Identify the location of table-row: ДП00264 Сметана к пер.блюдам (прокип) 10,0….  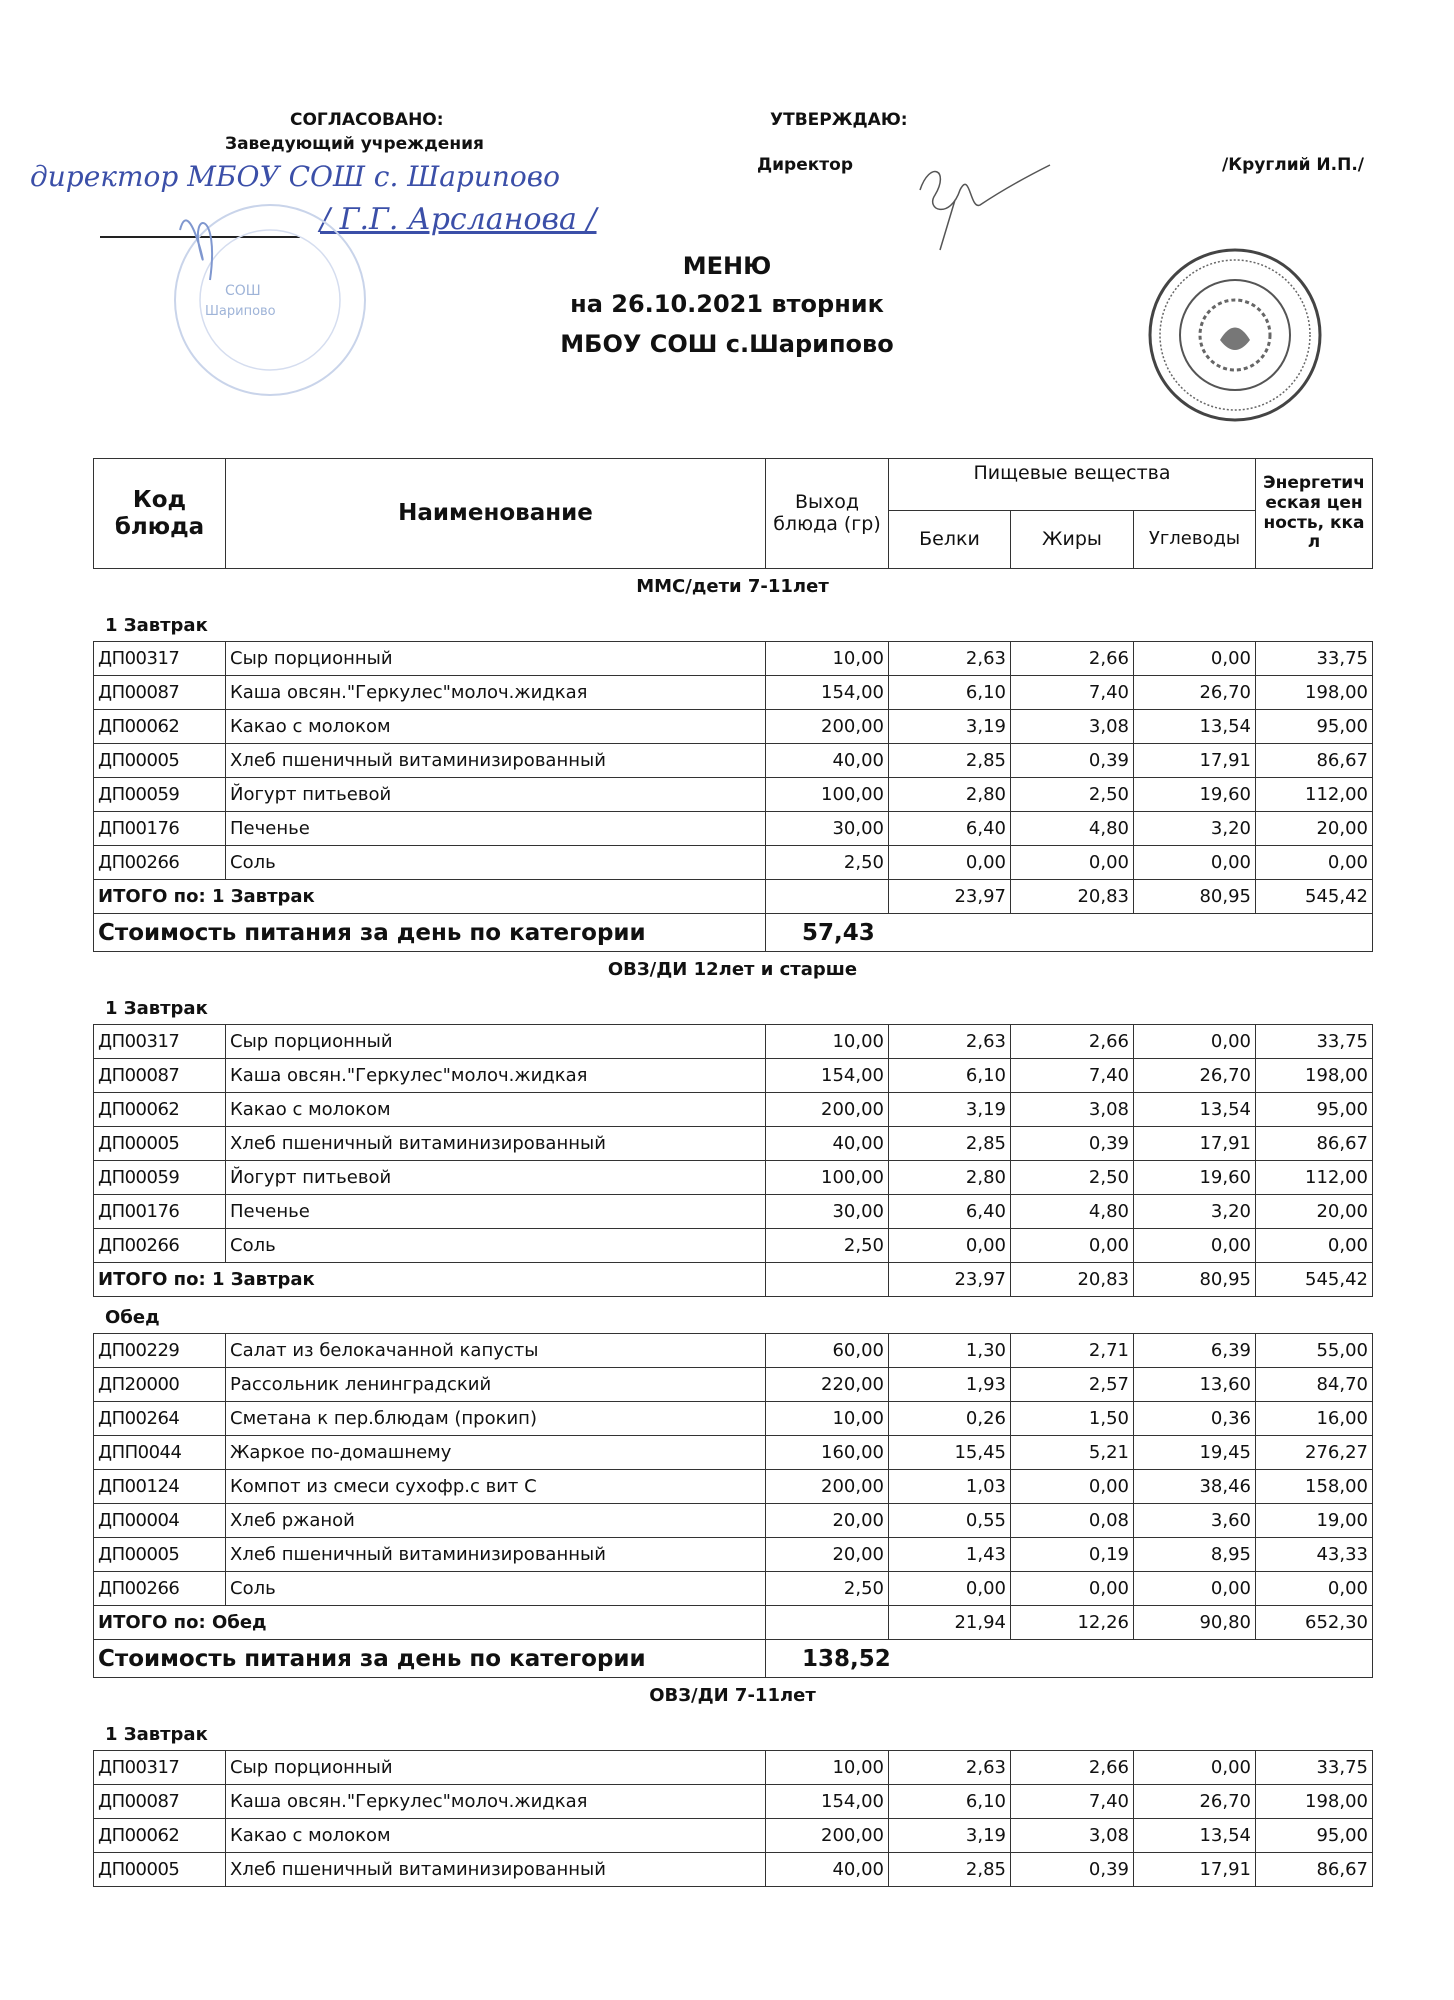
(733, 1418).